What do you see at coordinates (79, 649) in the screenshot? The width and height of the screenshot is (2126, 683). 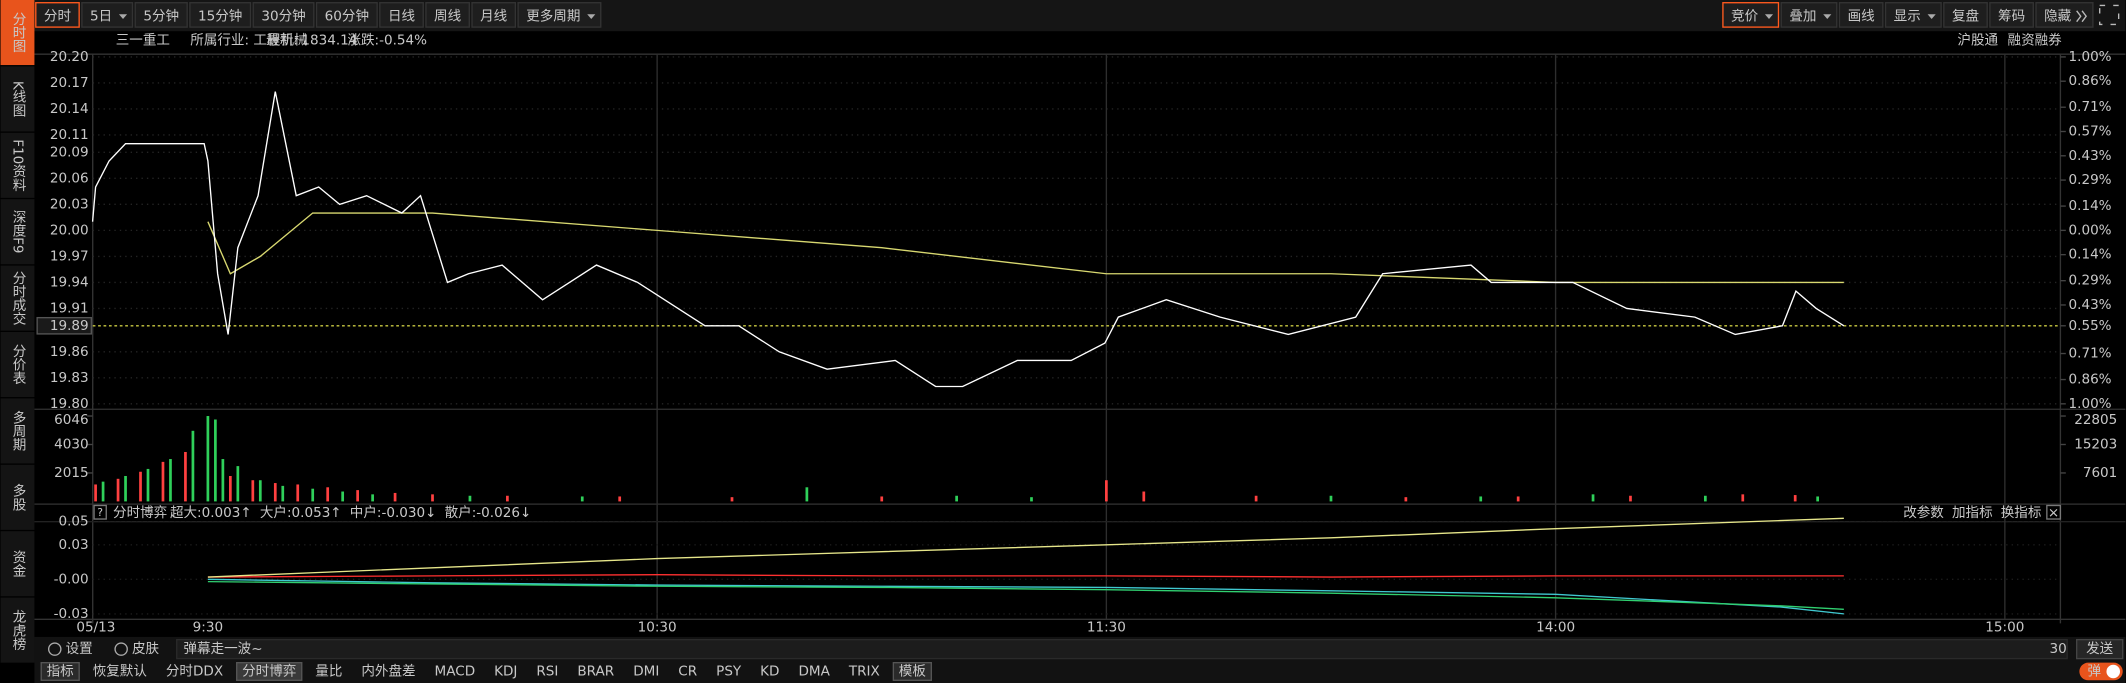 I see `settings: 设置` at bounding box center [79, 649].